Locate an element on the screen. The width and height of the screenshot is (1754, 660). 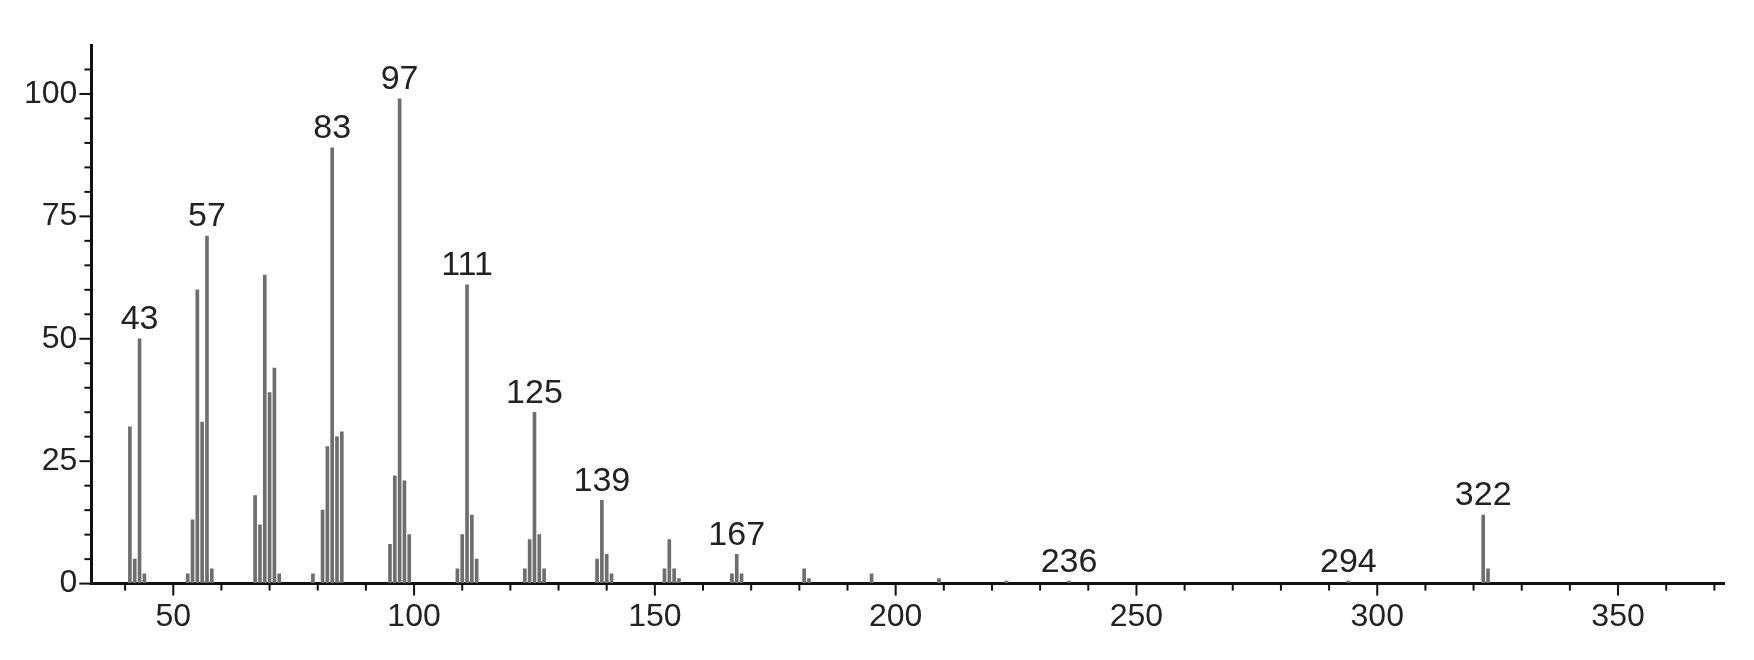
x-tick-label: 50 is located at coordinates (173, 614).